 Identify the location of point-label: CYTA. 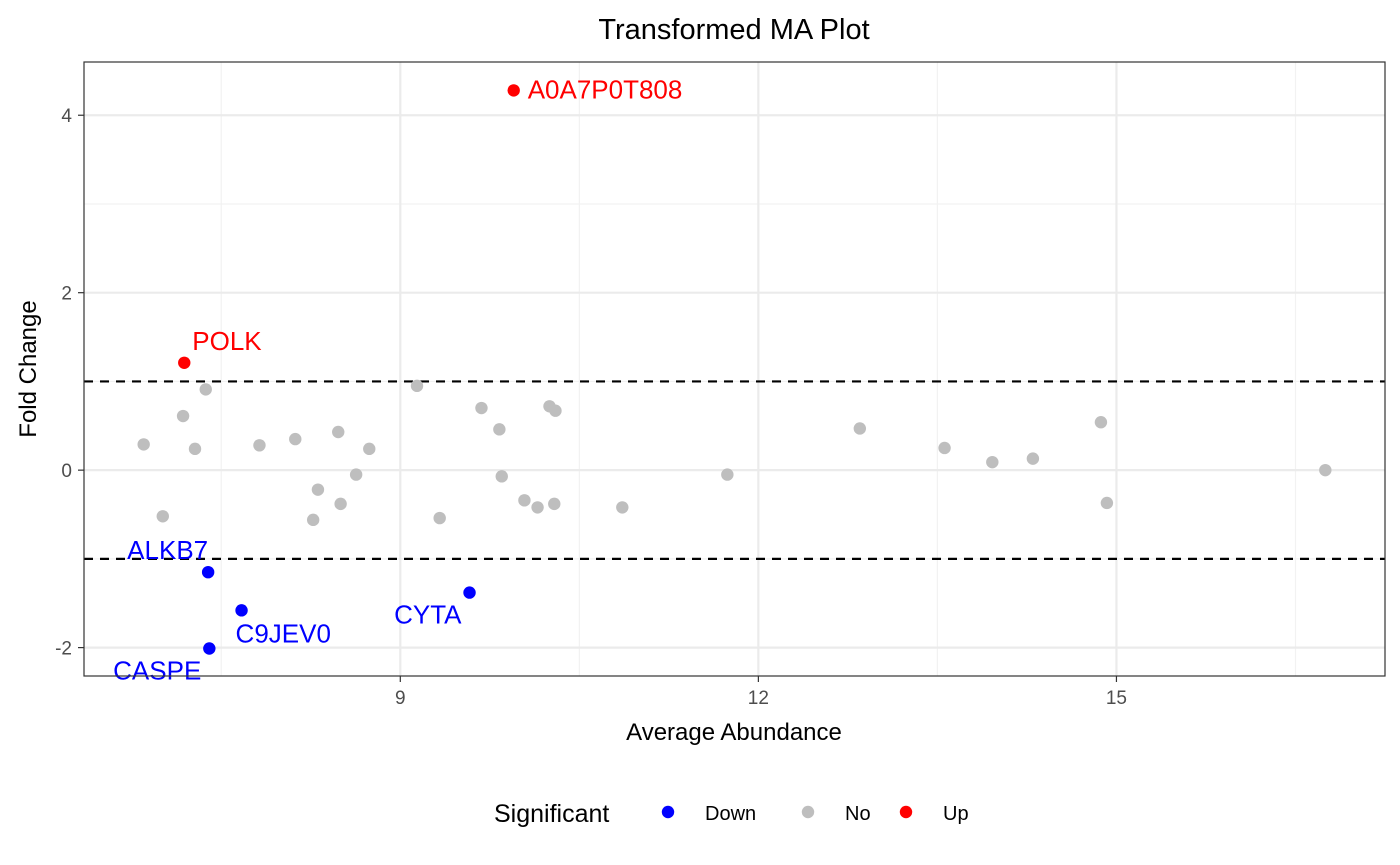
(428, 615).